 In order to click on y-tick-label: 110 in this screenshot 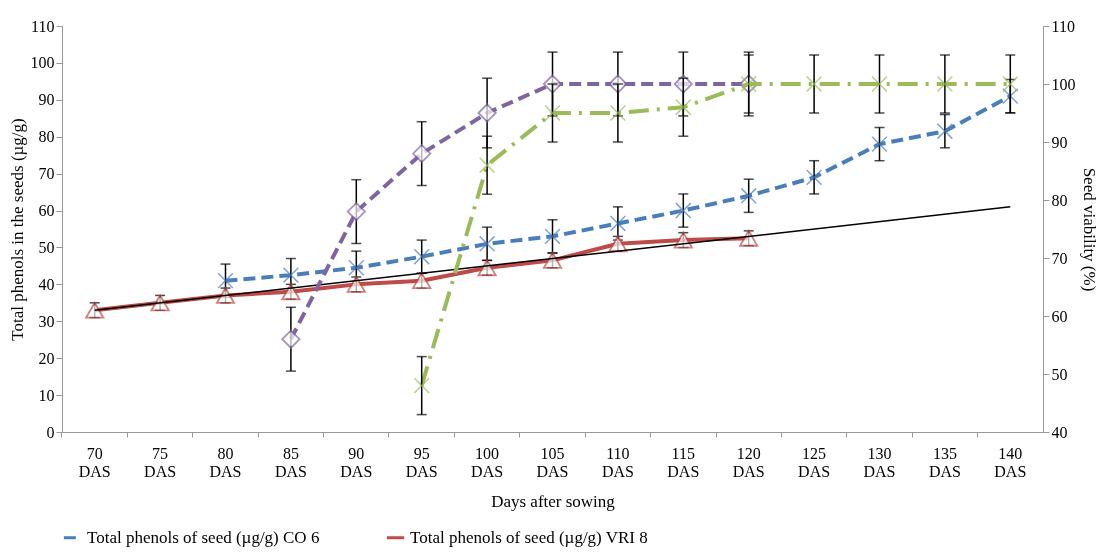, I will do `click(43, 26)`.